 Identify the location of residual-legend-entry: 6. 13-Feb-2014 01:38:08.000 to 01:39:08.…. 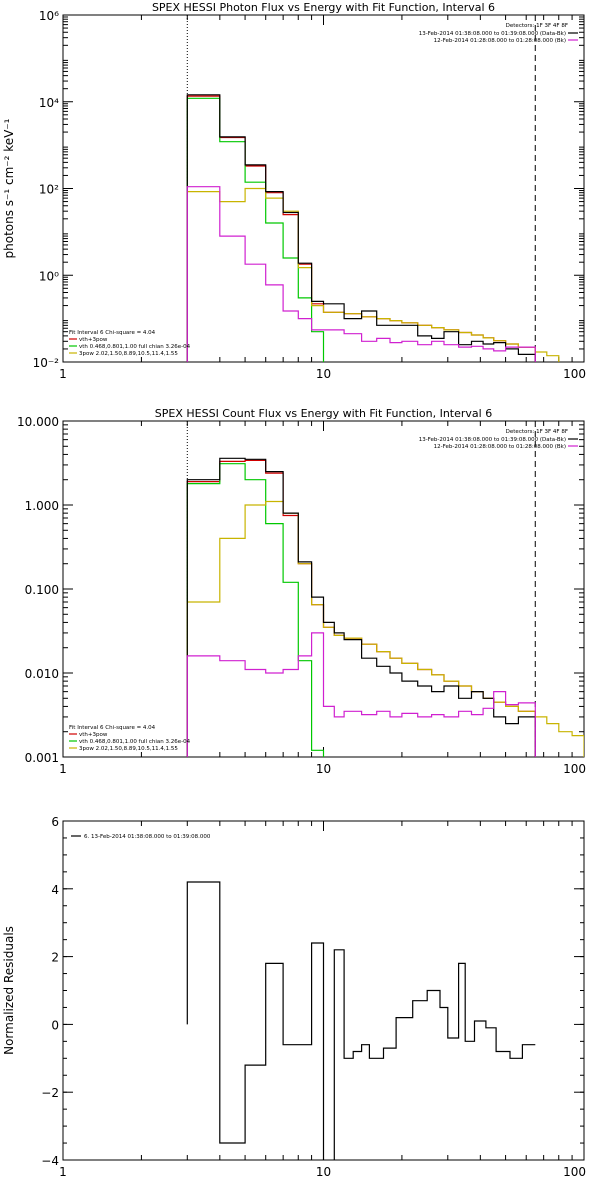
(147, 837).